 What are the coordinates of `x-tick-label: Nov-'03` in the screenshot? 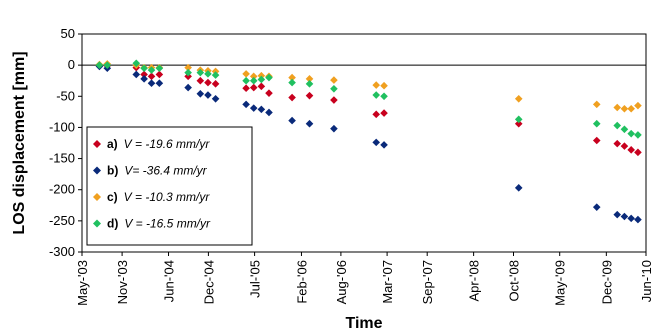 It's located at (122, 282).